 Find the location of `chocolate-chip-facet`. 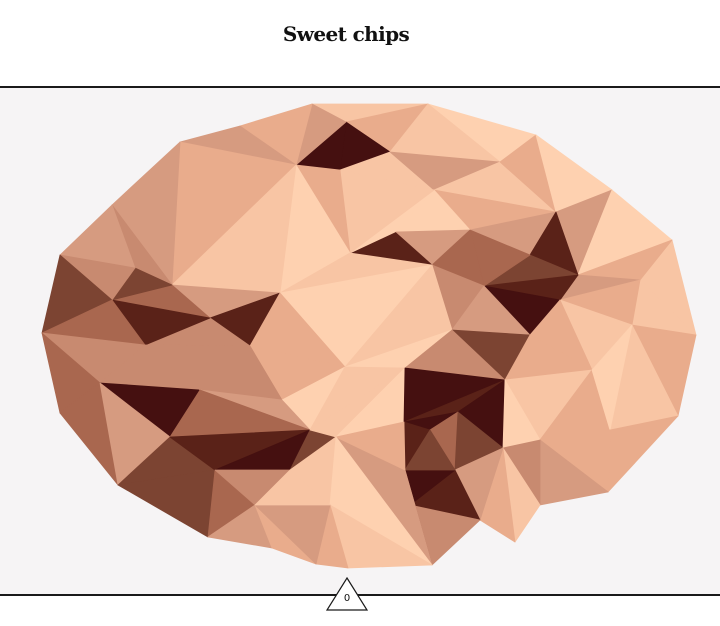

chocolate-chip-facet is located at coordinates (430, 450).